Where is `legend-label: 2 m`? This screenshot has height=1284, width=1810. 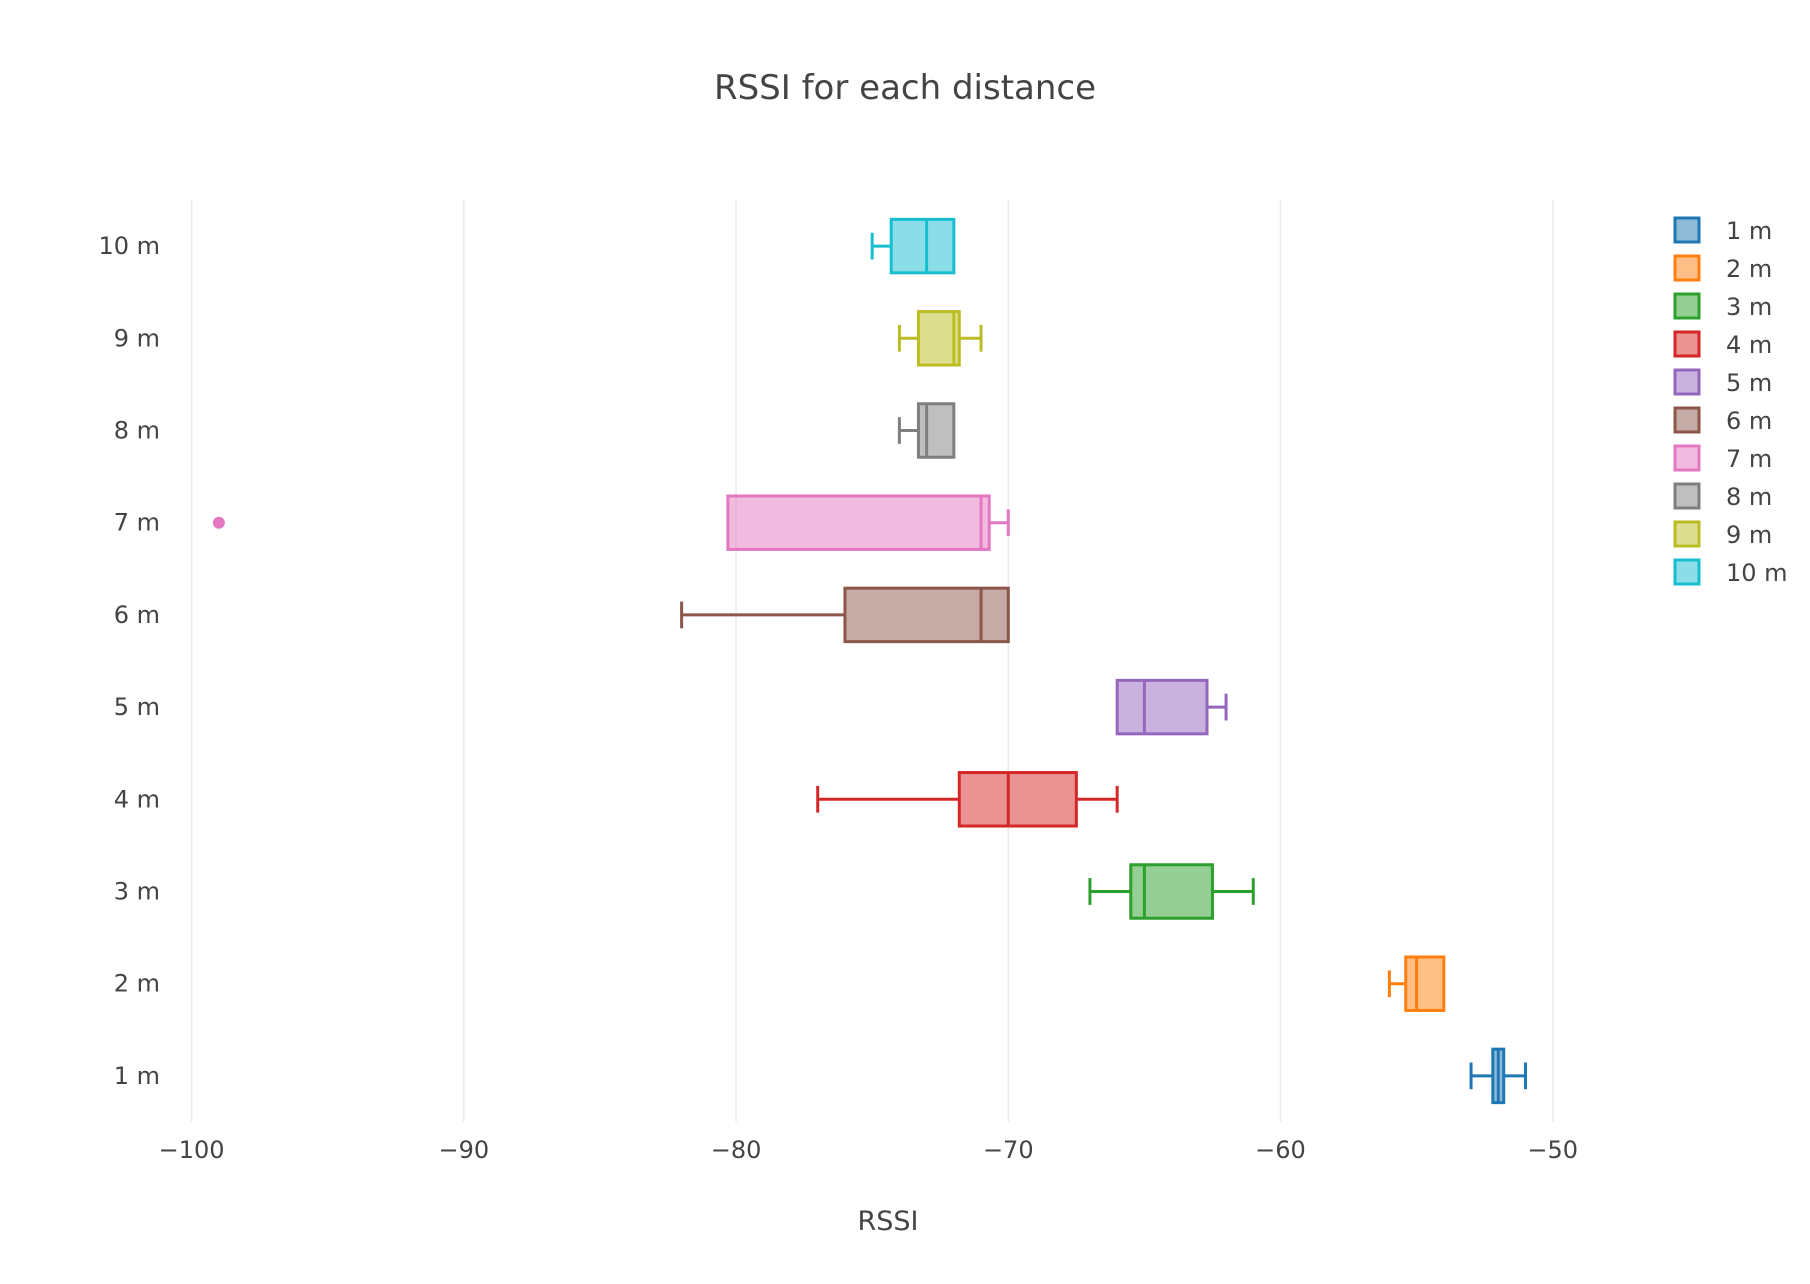
legend-label: 2 m is located at coordinates (1749, 269).